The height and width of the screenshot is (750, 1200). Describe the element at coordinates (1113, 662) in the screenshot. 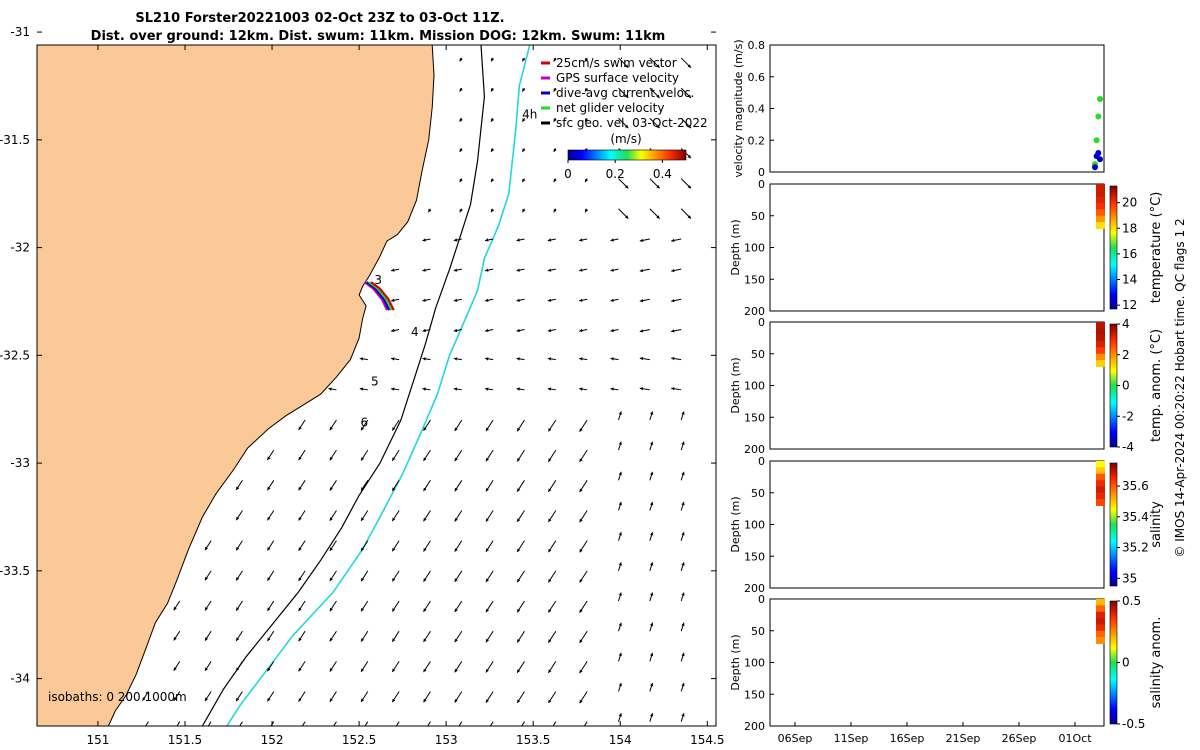

I see `profile-colorbar` at that location.